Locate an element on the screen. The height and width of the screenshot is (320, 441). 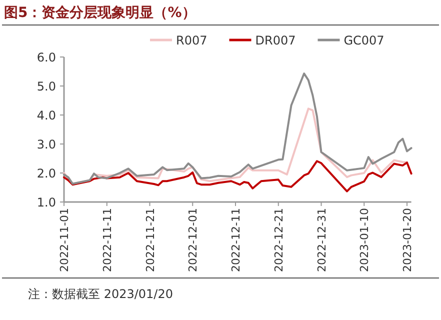
y-tick-label: 6.0 is located at coordinates (46, 57).